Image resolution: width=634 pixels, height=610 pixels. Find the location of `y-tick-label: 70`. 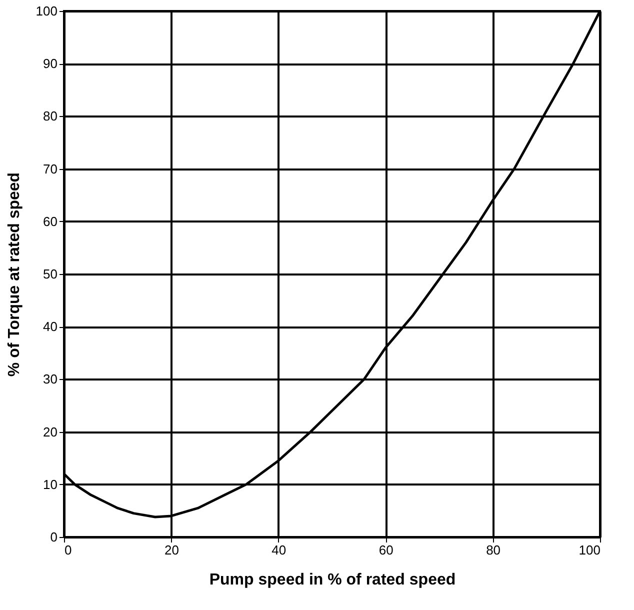

y-tick-label: 70 is located at coordinates (50, 168).